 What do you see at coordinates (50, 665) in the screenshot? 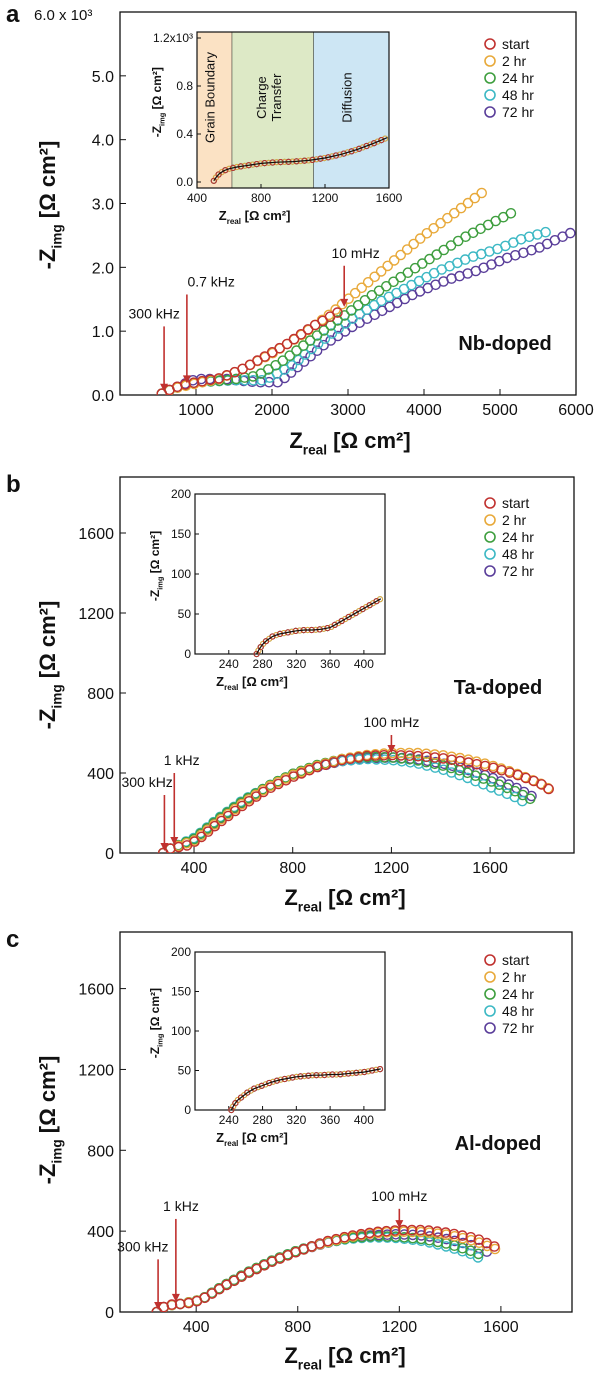
I see `y-axis-title: -Zimg [Ω cm²]` at bounding box center [50, 665].